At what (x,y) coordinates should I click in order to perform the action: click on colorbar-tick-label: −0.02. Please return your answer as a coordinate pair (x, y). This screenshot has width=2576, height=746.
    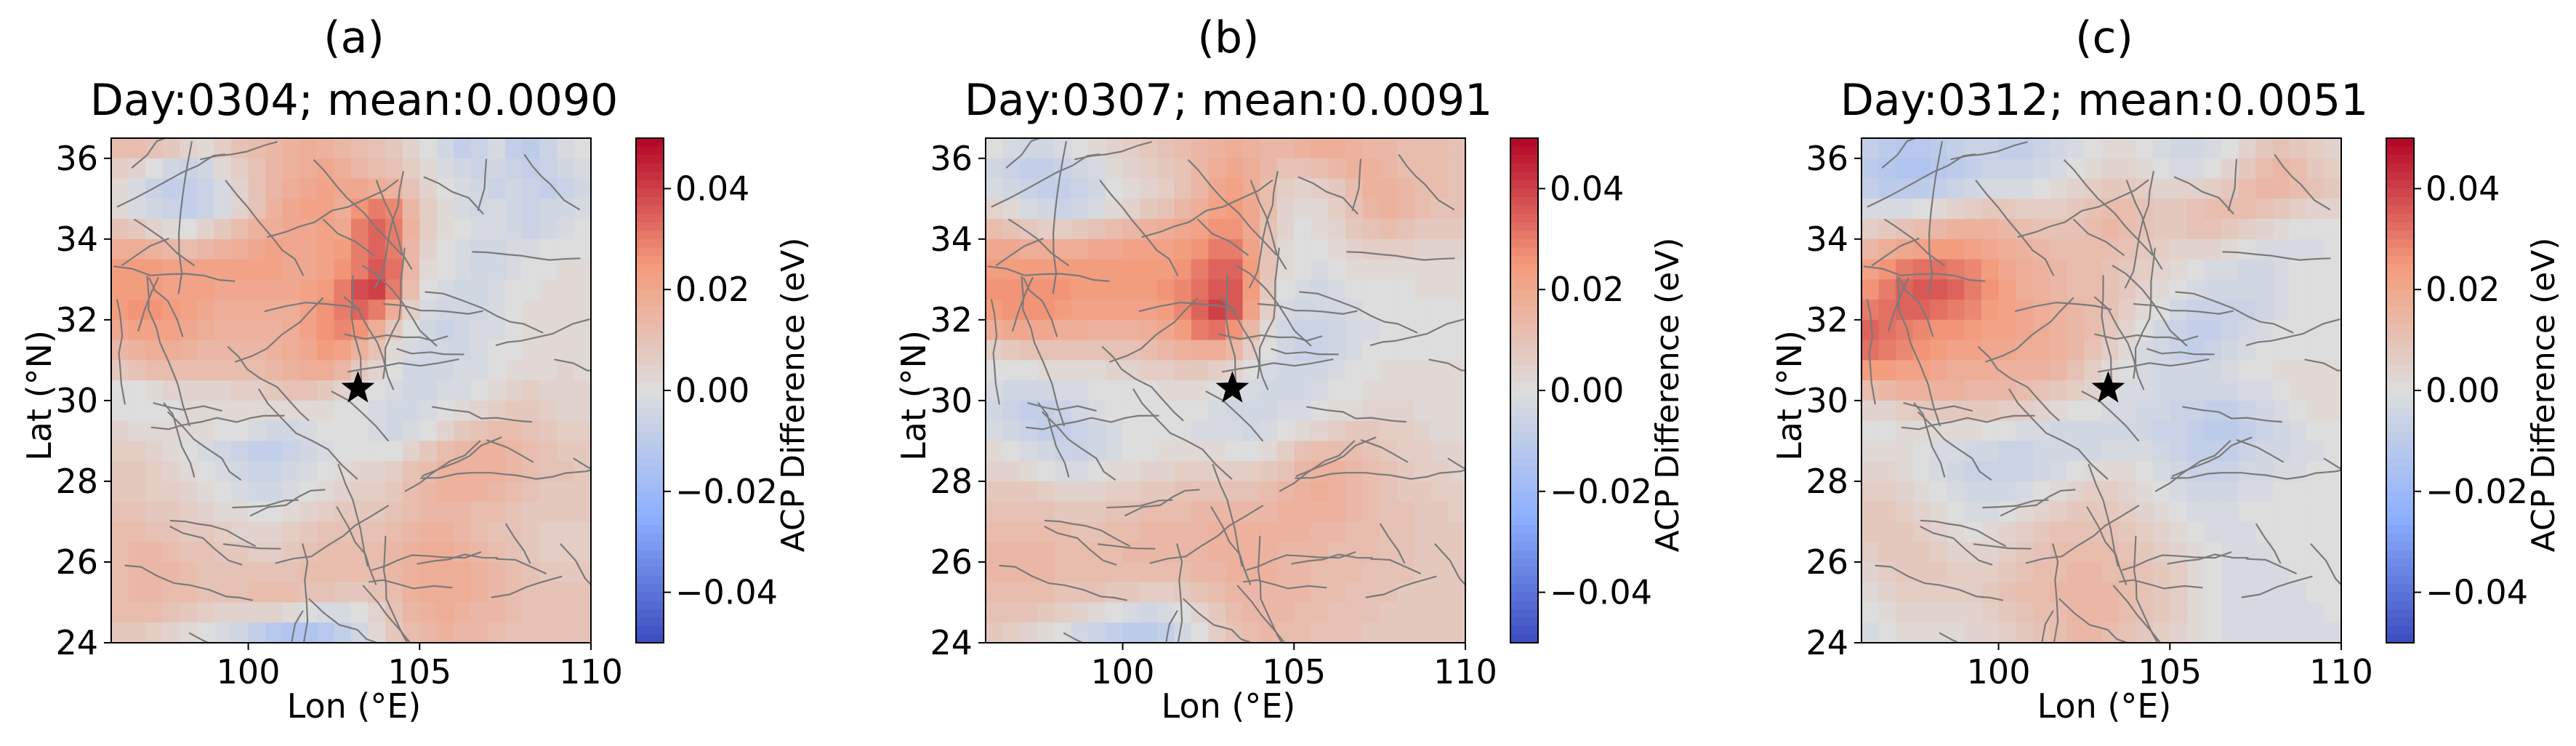
    Looking at the image, I should click on (2477, 492).